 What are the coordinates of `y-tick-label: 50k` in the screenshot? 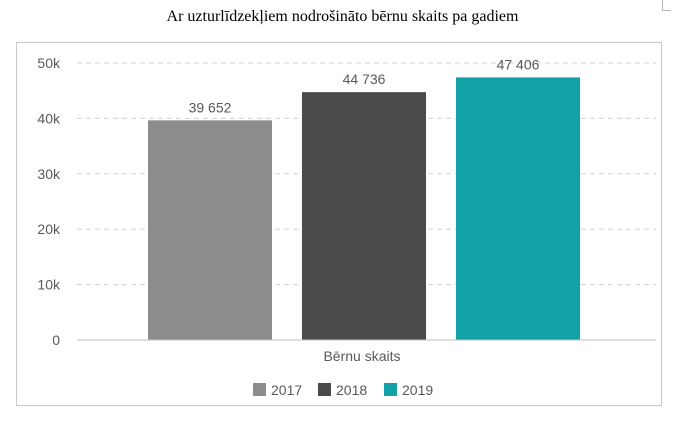 It's located at (49, 63).